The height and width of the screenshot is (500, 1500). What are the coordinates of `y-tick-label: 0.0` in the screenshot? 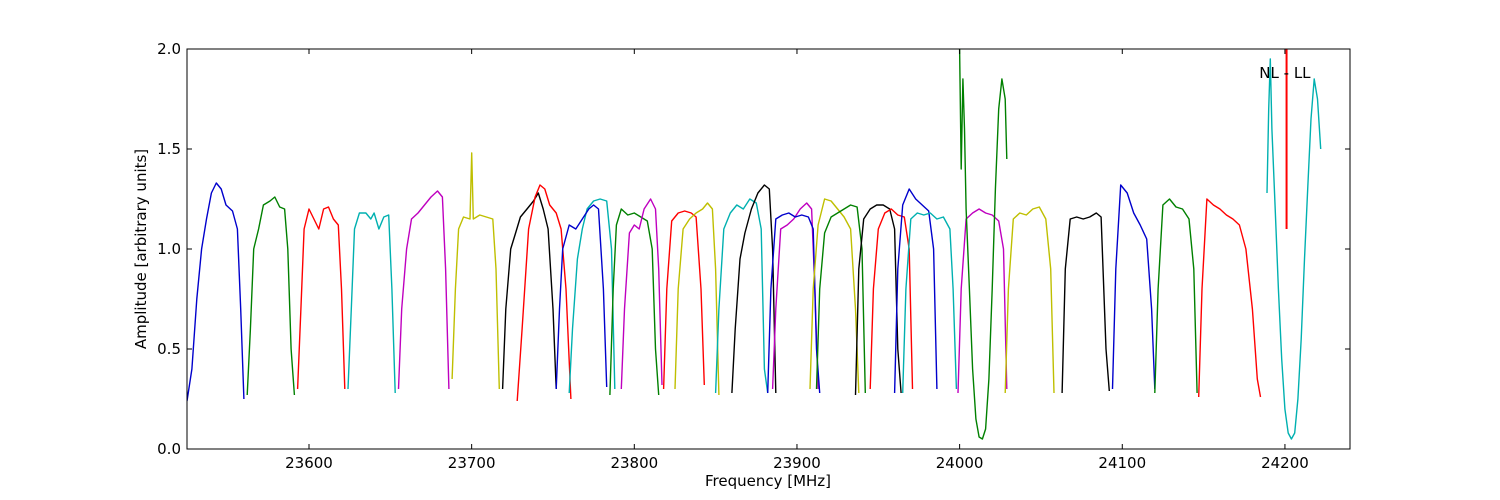 It's located at (169, 449).